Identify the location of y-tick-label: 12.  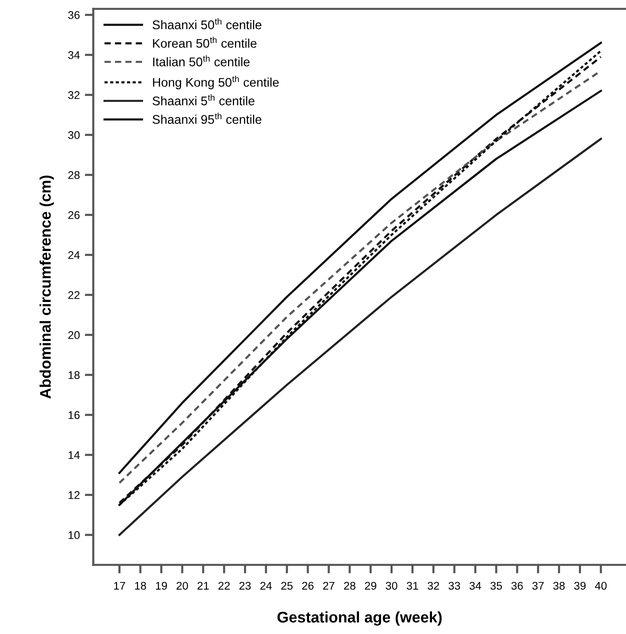
(74, 495).